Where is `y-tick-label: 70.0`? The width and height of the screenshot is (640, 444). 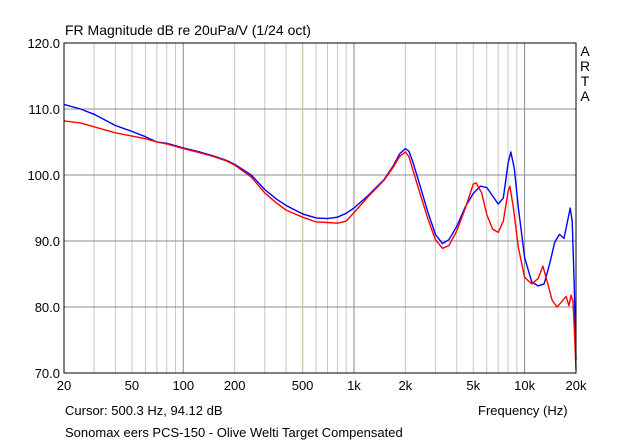
y-tick-label: 70.0 is located at coordinates (47, 373).